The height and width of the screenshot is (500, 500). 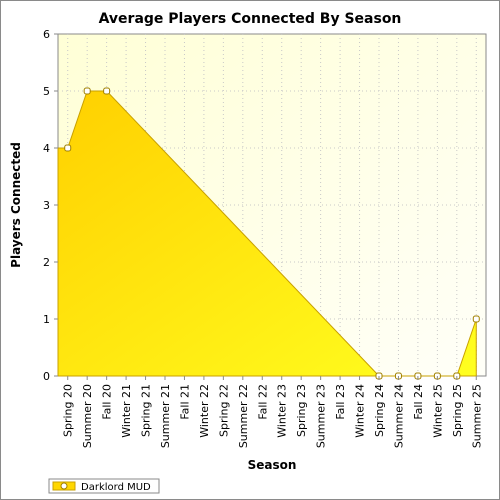 I want to click on x-tick-label: Winter 25, so click(x=437, y=411).